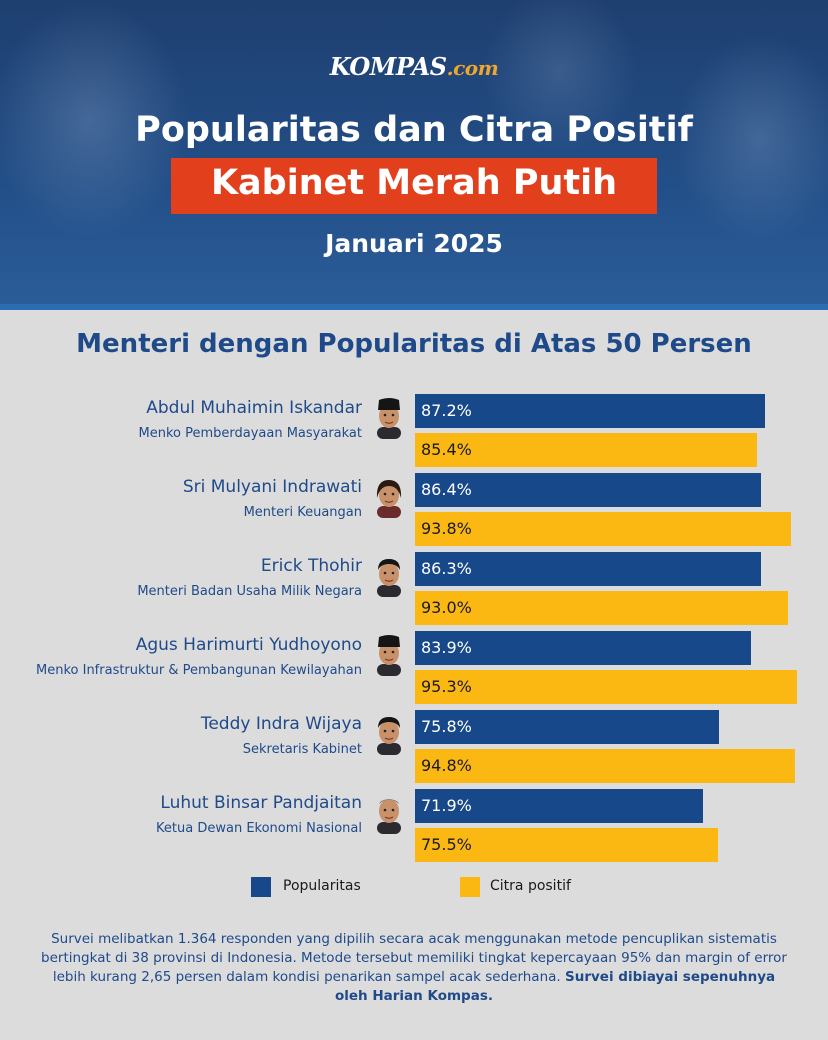 The height and width of the screenshot is (1040, 828). Describe the element at coordinates (272, 487) in the screenshot. I see `minister-name: Sri Mulyani Indrawati` at that location.